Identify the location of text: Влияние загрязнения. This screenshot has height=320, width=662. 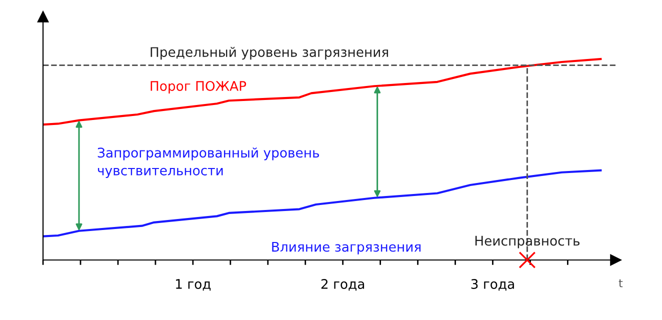
(346, 248).